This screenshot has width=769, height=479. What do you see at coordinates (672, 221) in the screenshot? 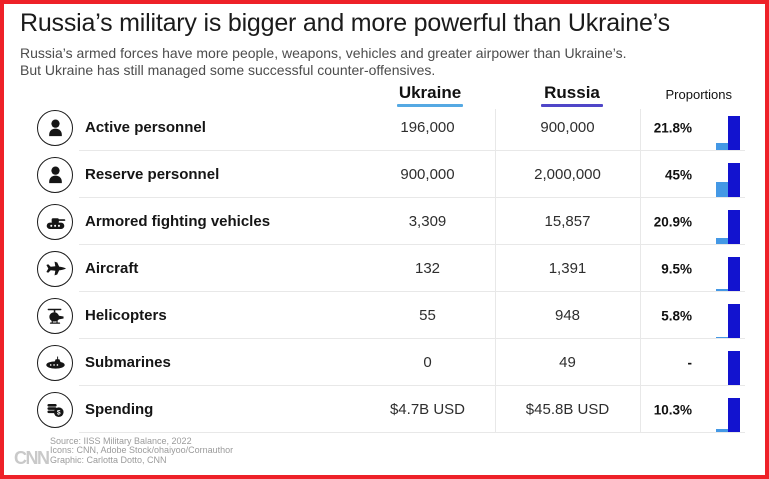
I see `proportion-value: 20.9%` at bounding box center [672, 221].